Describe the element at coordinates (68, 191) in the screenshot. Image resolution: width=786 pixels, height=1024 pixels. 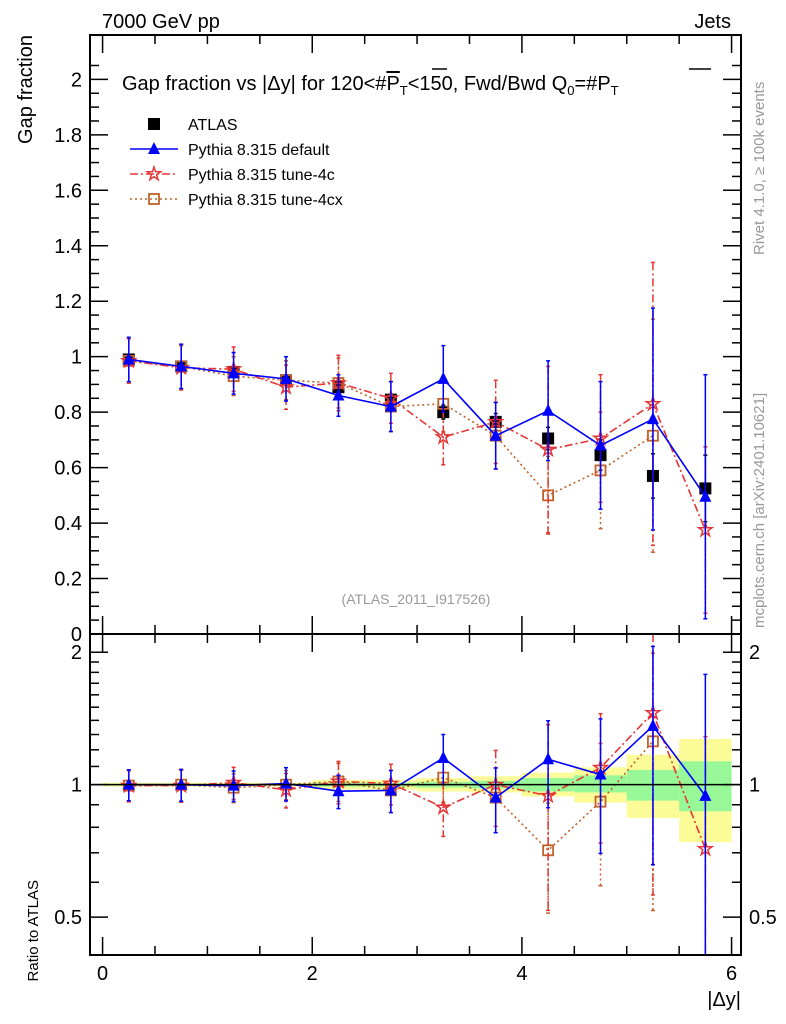
I see `y-tick-label: 1.6` at that location.